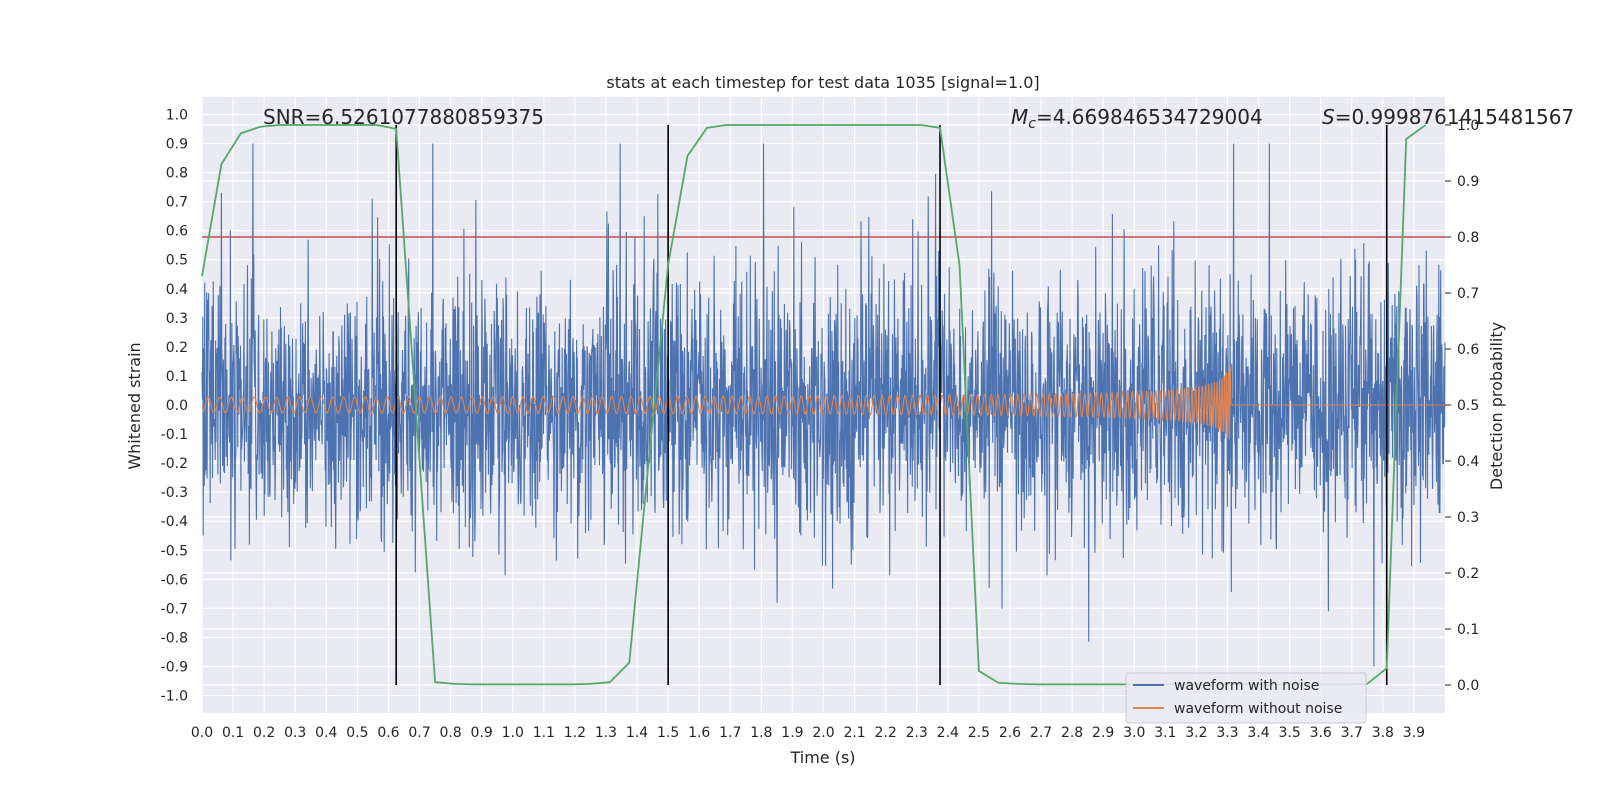  Describe the element at coordinates (979, 733) in the screenshot. I see `x-tick-label: 2.5` at that location.